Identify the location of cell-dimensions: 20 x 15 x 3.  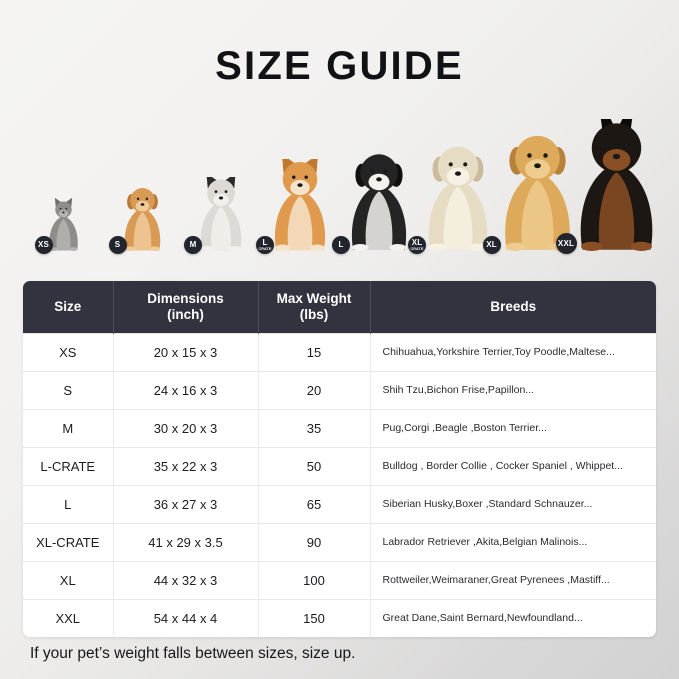
(186, 351).